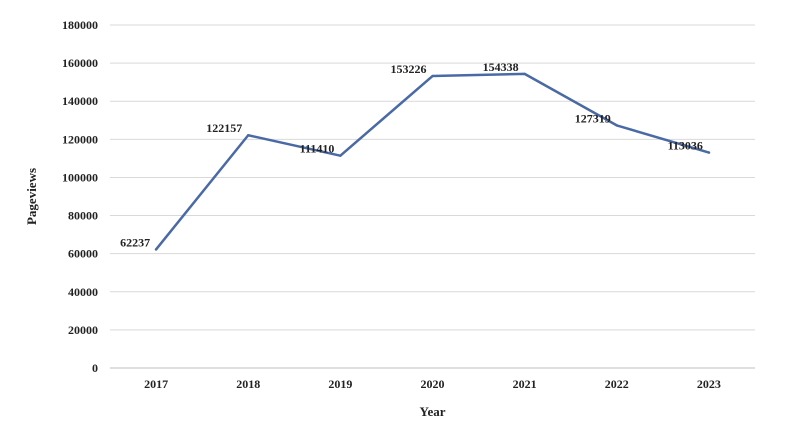  Describe the element at coordinates (135, 242) in the screenshot. I see `data-label: 62237` at that location.